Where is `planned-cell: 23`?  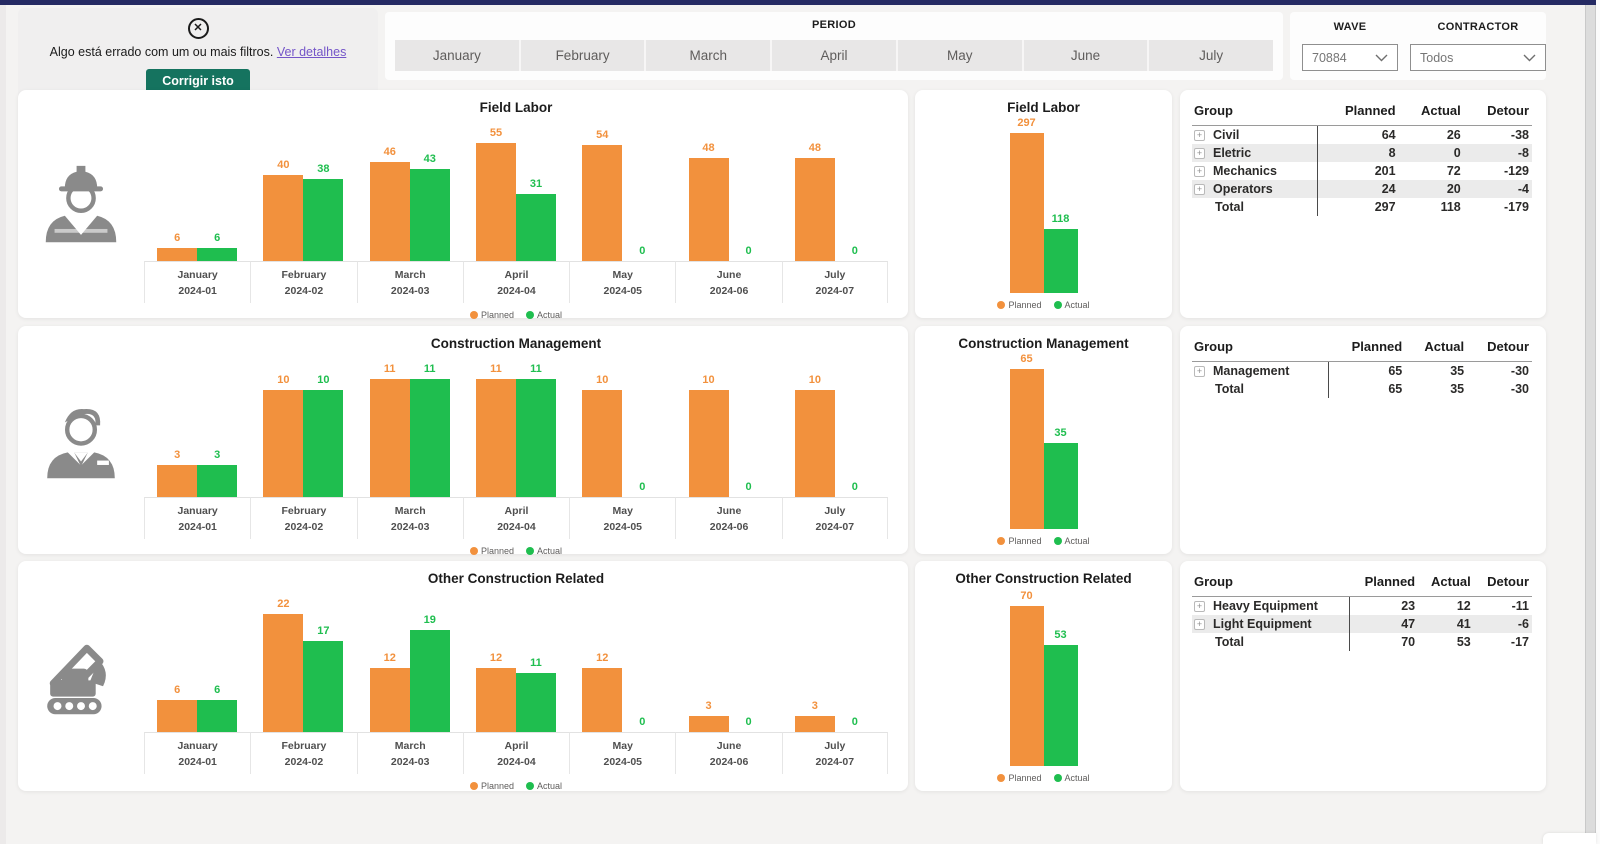 planned-cell: 23 is located at coordinates (1383, 605).